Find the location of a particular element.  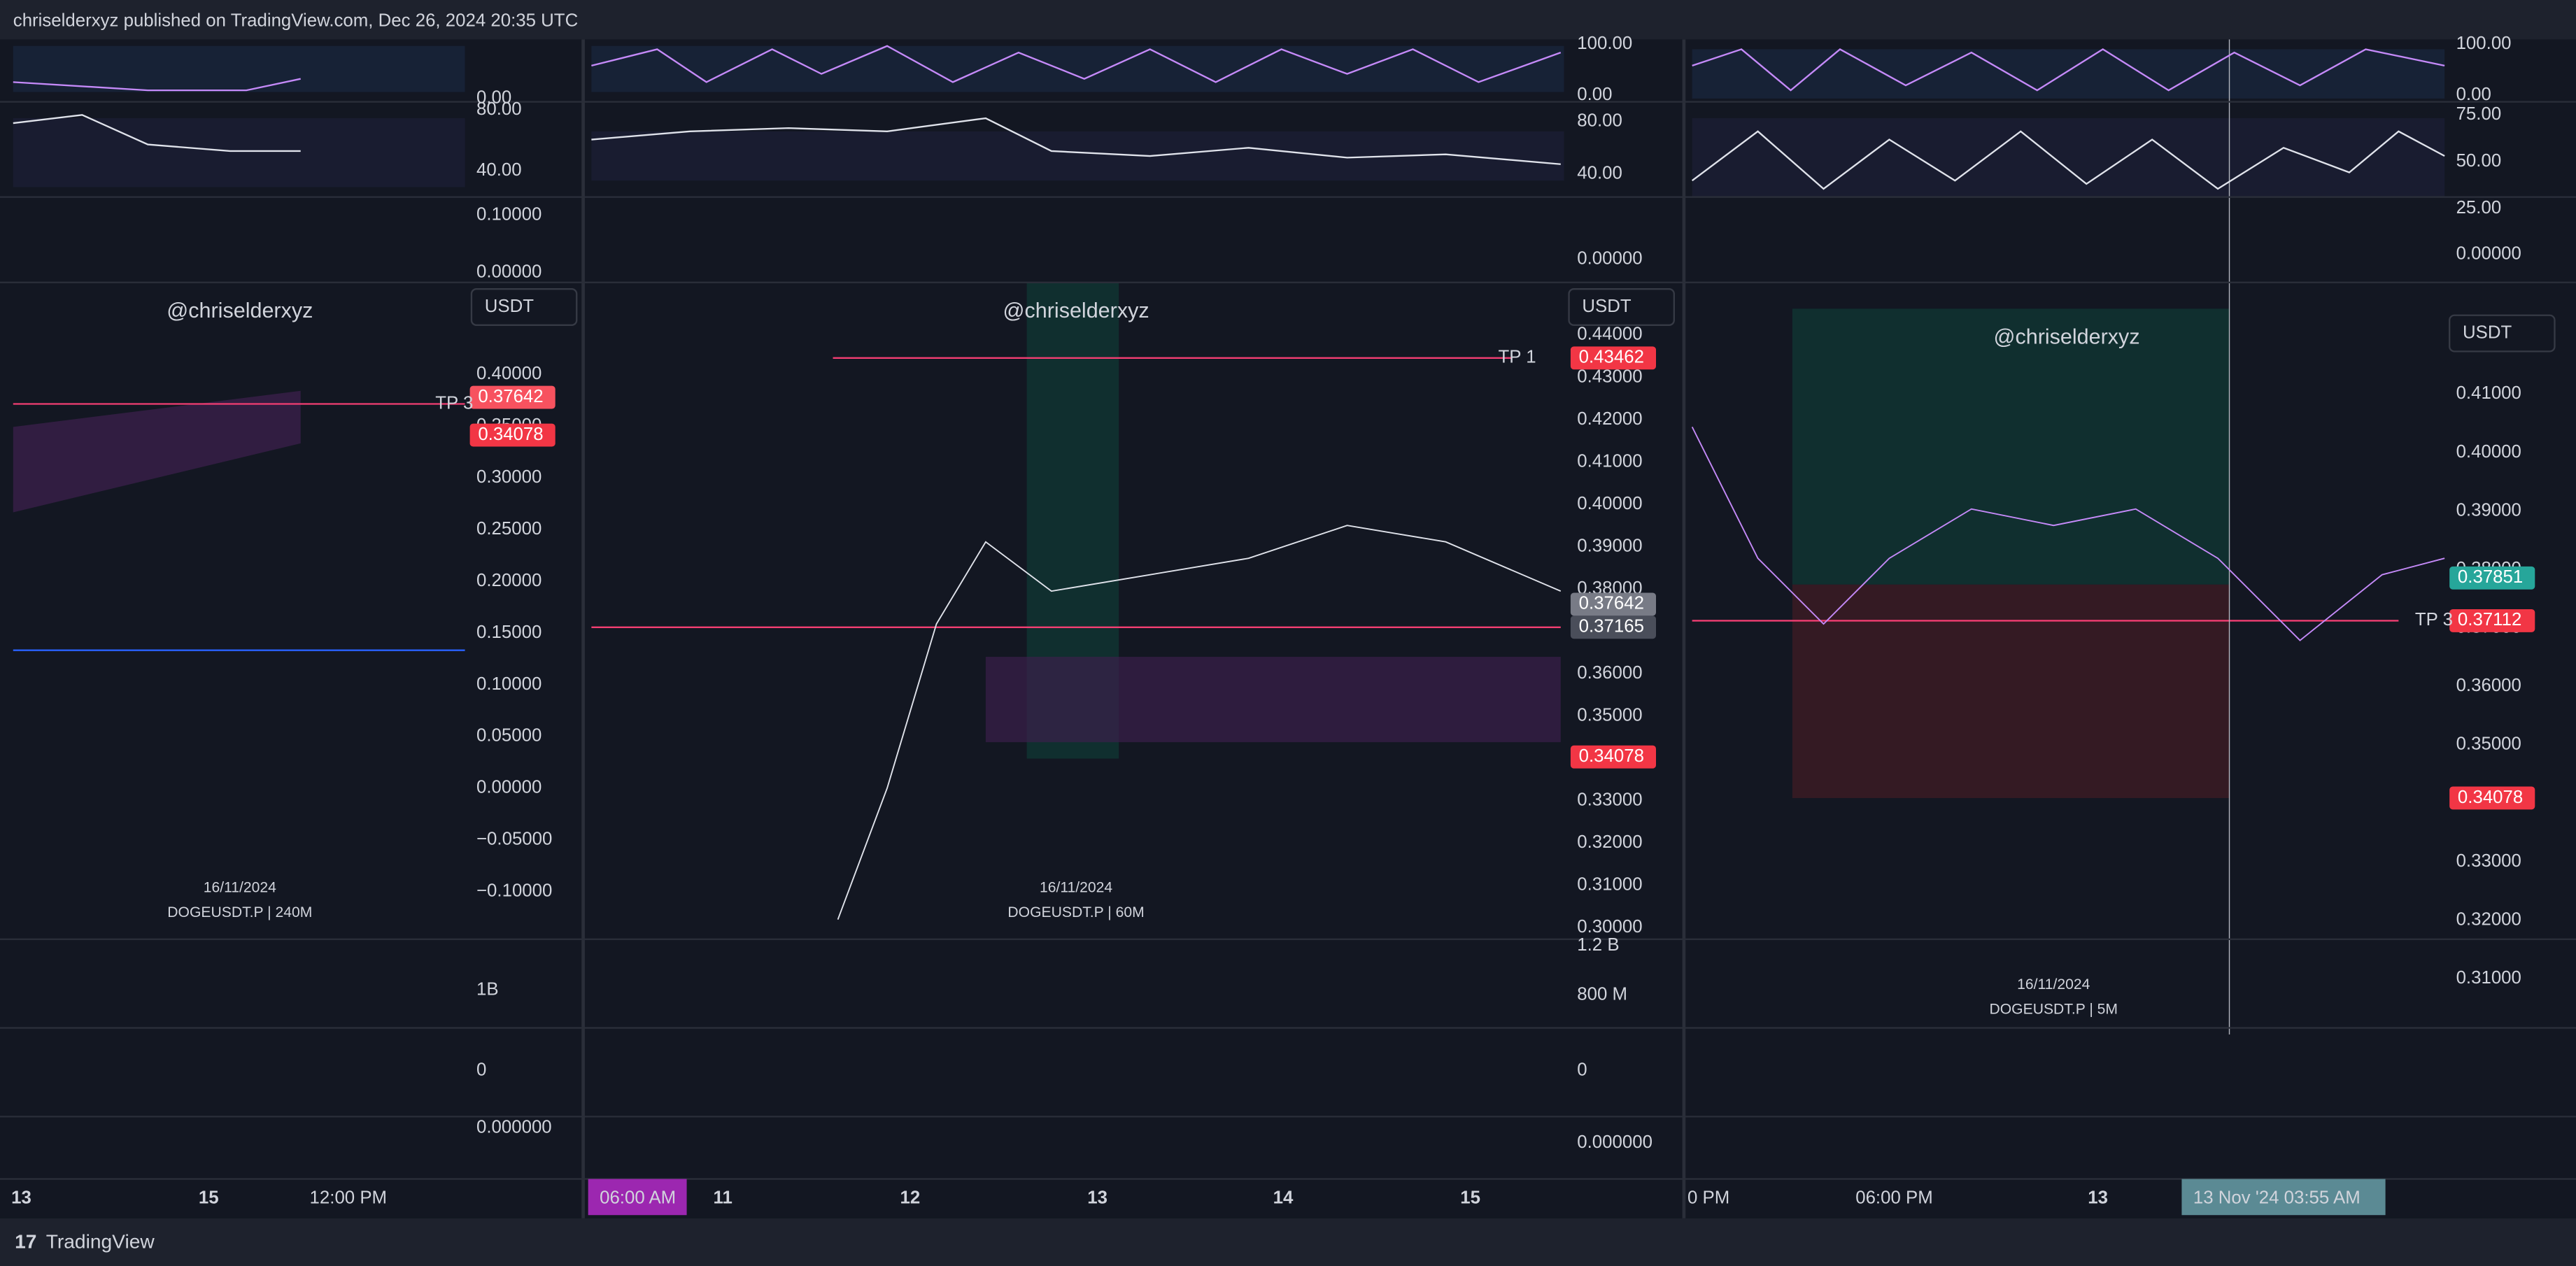

time-label: 11 is located at coordinates (723, 1198).